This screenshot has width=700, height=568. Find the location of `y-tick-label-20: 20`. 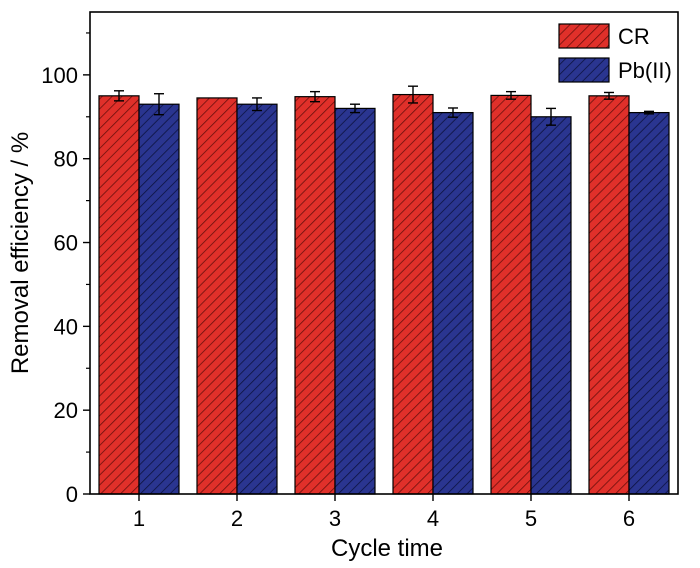

y-tick-label-20: 20 is located at coordinates (66, 410).